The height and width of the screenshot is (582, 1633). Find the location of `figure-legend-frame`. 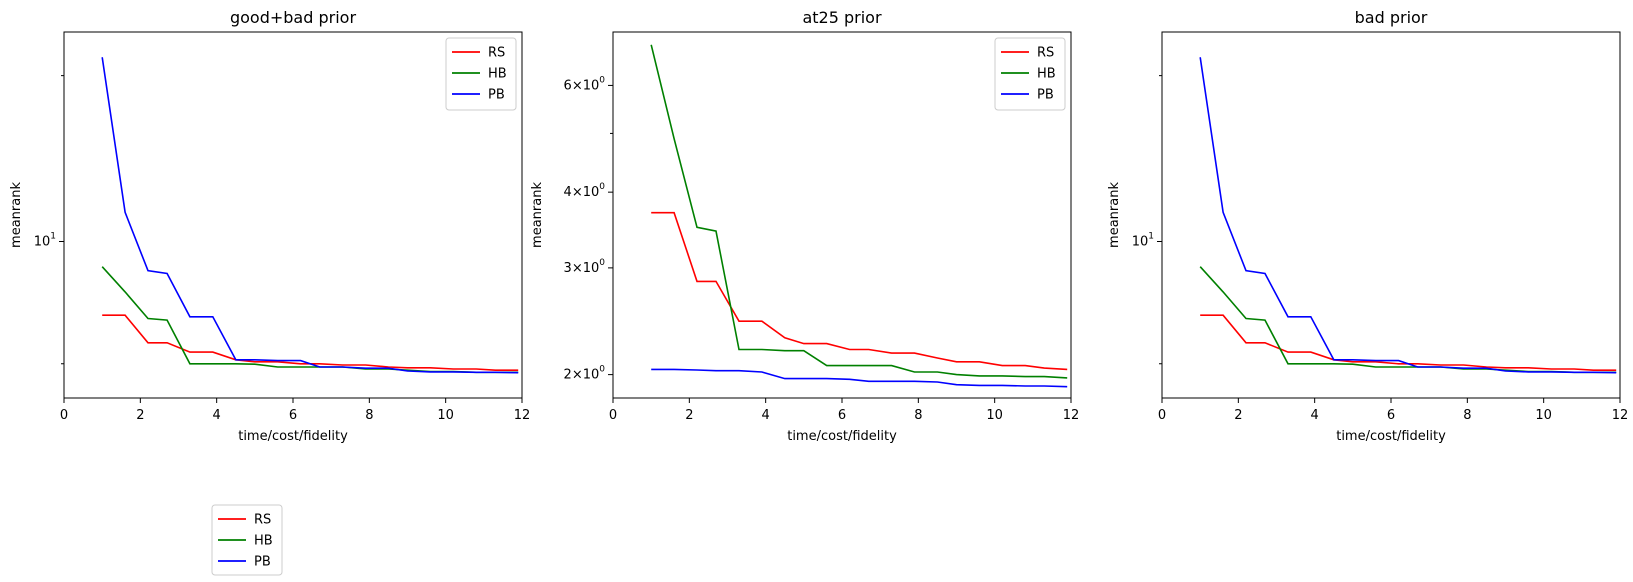

figure-legend-frame is located at coordinates (247, 540).